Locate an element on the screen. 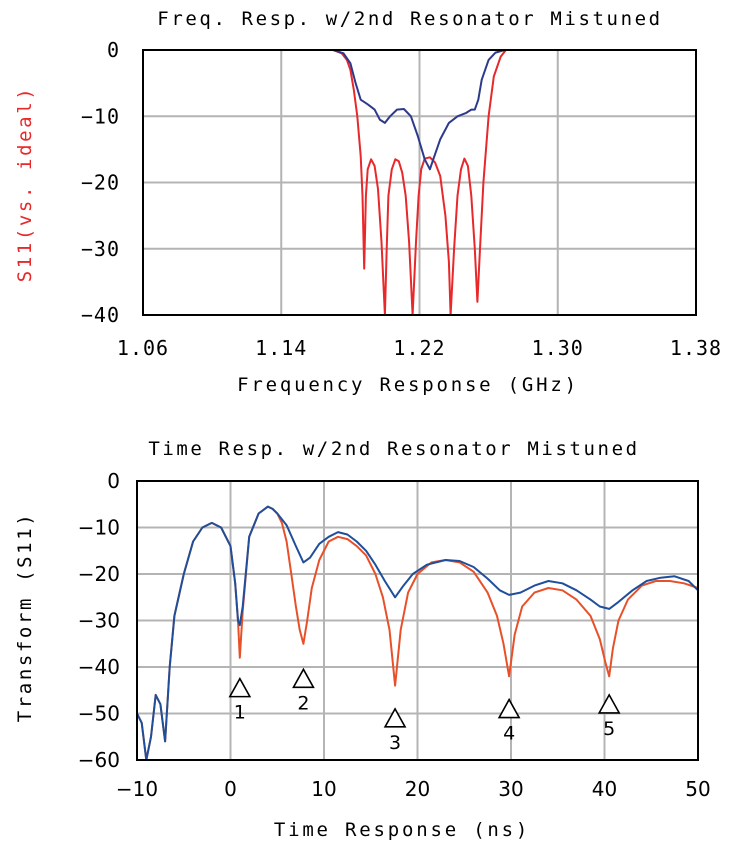  time-y-ticks: 0 −10 −20 −30 −40 −50 −60 is located at coordinates (99, 620).